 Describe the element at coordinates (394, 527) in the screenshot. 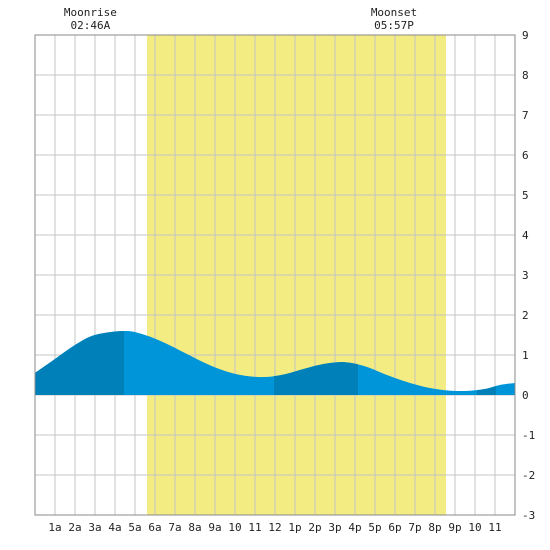

I see `x-tick-label: 6p` at that location.